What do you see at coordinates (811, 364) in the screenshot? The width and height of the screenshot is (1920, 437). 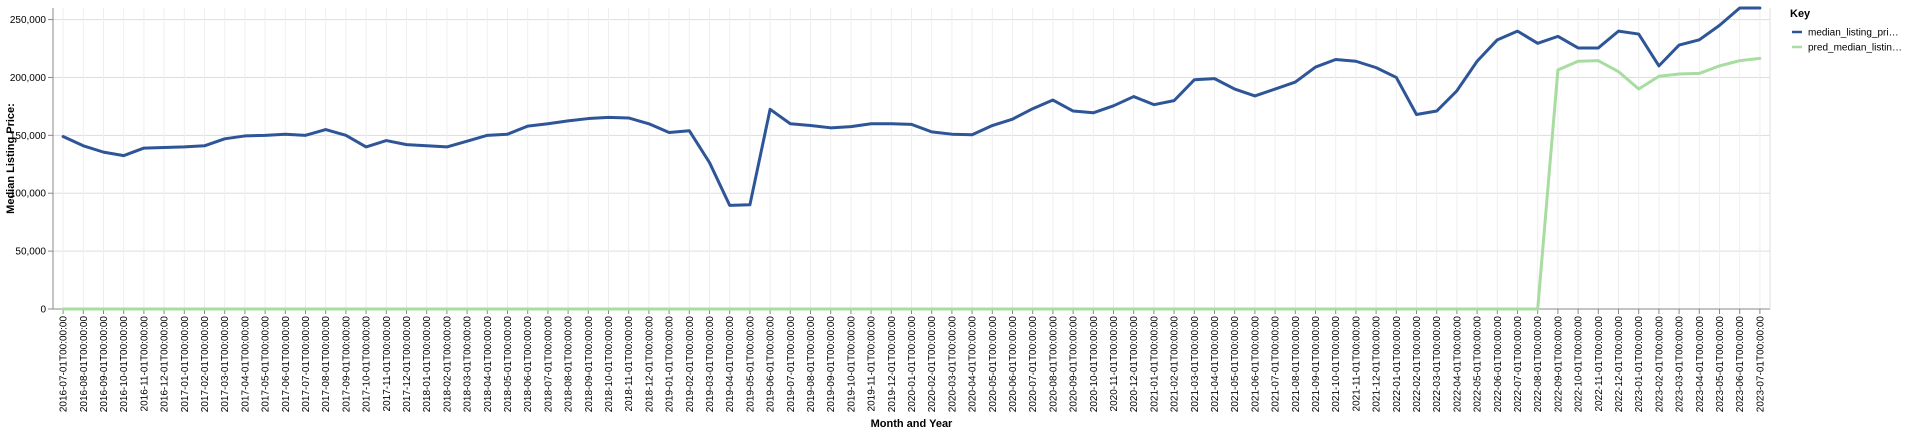 I see `x-tick-label: 2019-08-01T00:00:00` at bounding box center [811, 364].